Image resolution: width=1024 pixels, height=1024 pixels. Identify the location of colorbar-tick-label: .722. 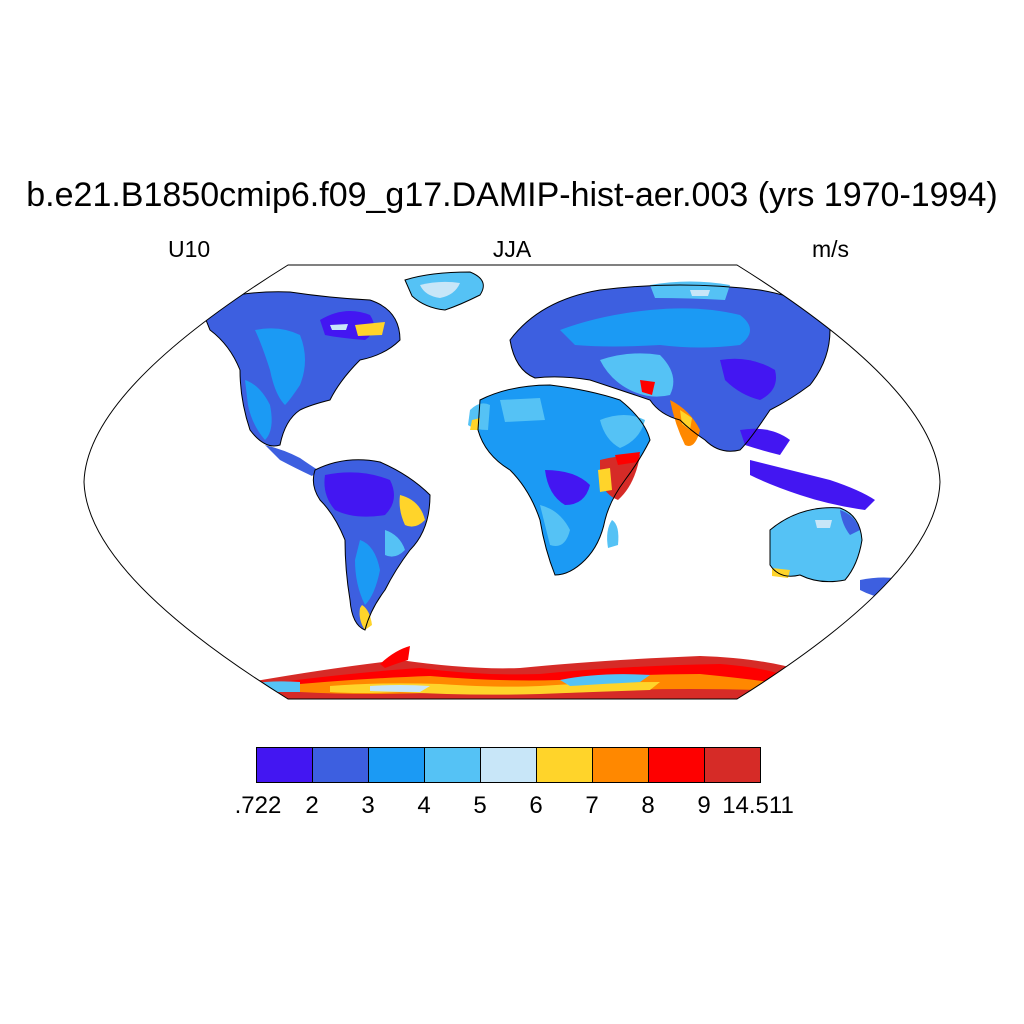
(258, 805).